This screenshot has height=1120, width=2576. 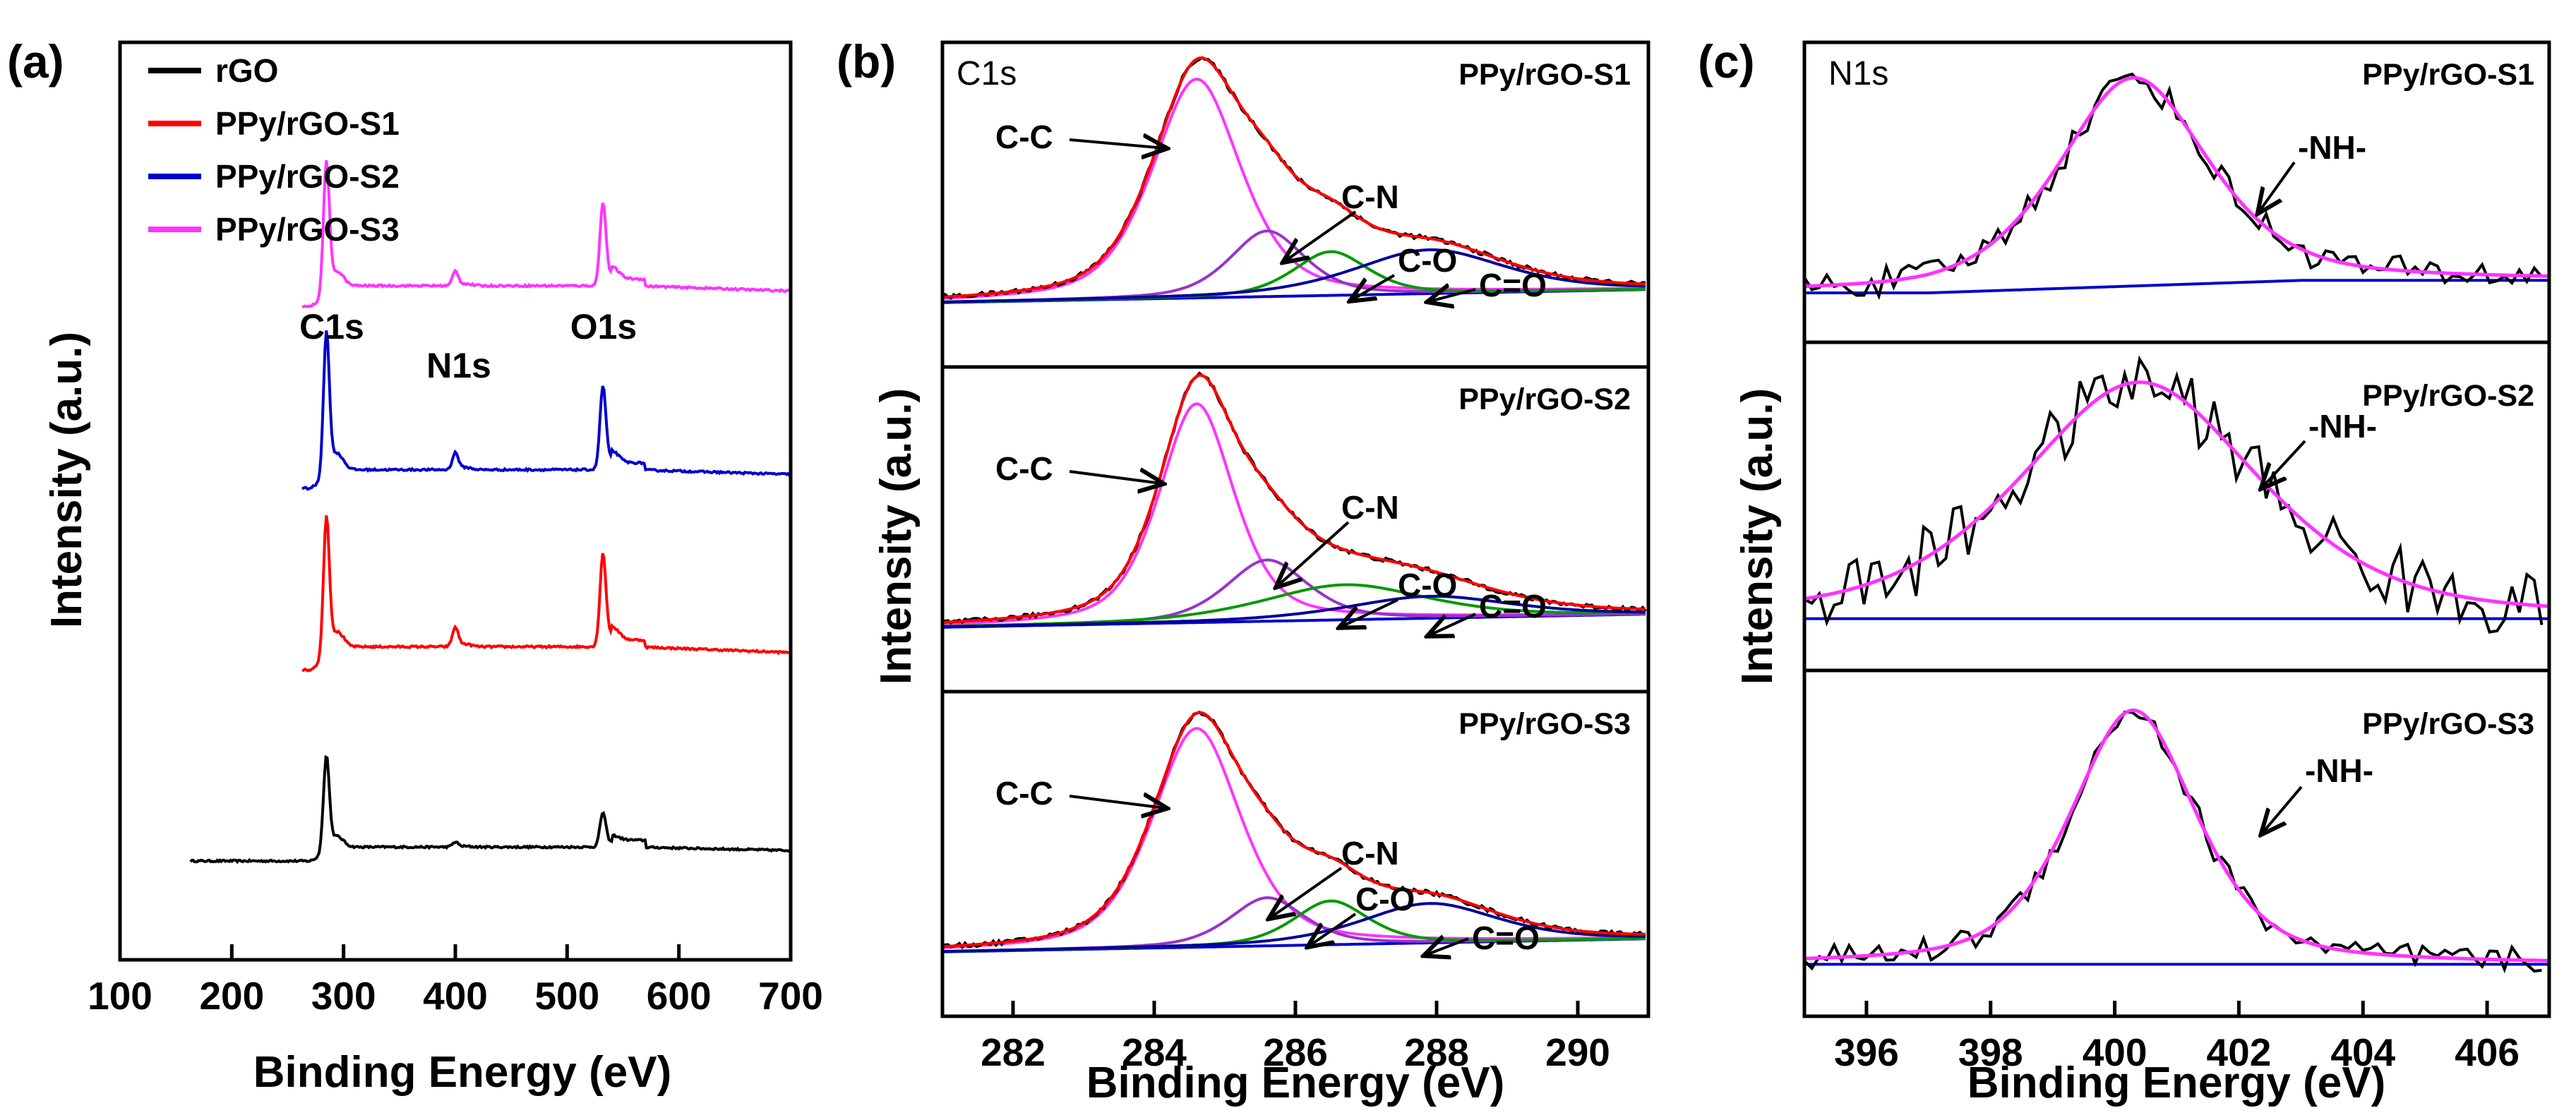 I want to click on panel-b-tick-label-284: 284, so click(x=1154, y=1052).